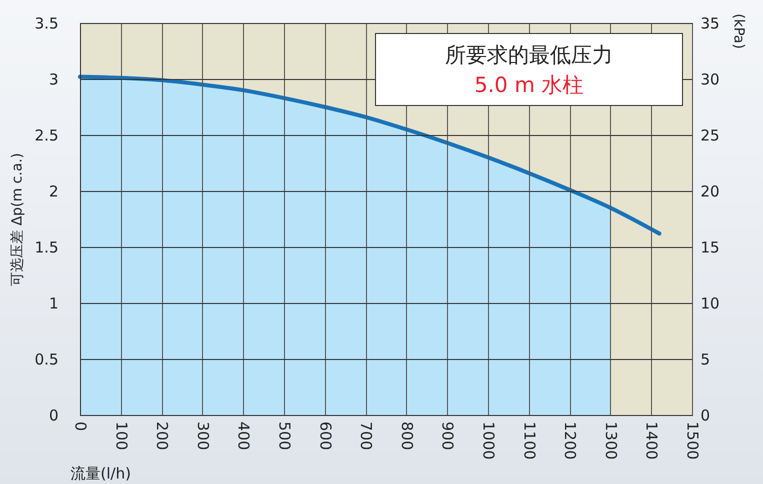 The image size is (763, 484). I want to click on annotation: 所要求的最低压力, so click(529, 55).